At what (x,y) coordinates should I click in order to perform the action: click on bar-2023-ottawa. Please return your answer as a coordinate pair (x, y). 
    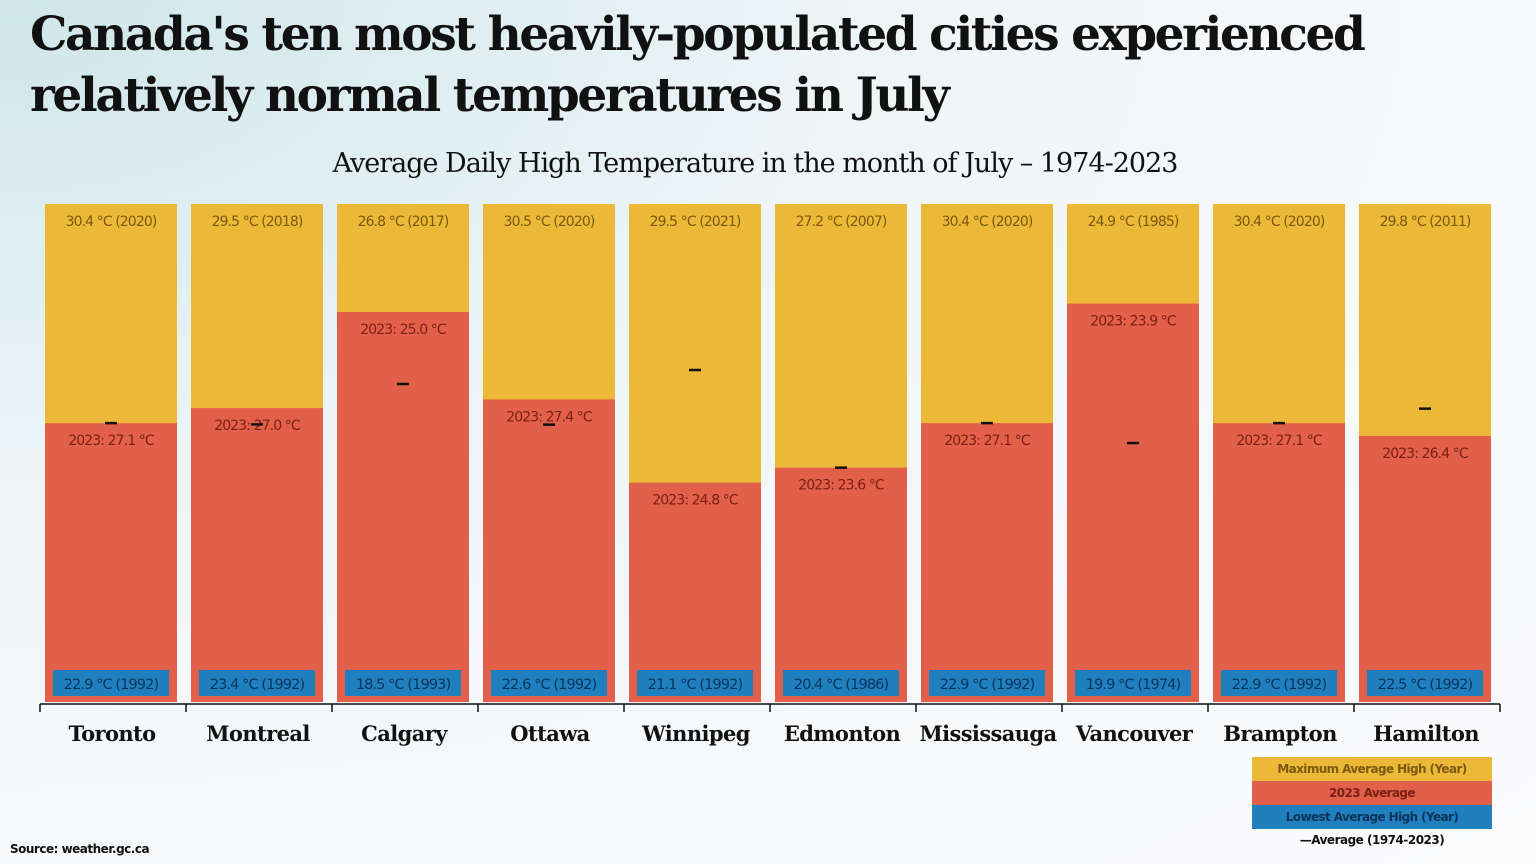
    Looking at the image, I should click on (549, 550).